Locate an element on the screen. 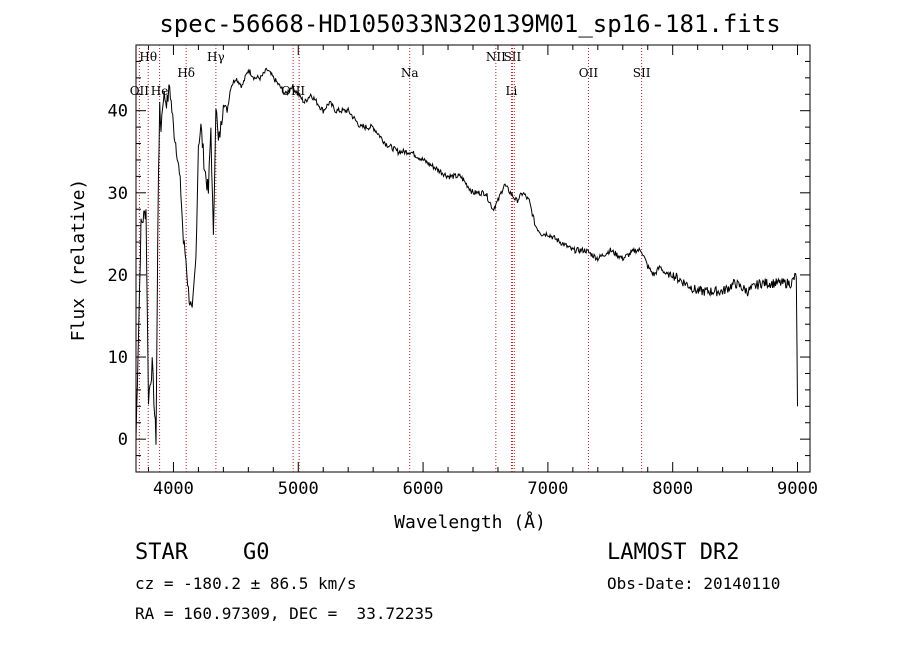 This screenshot has height=649, width=900. x-axis-label: Wavelength (Å) is located at coordinates (470, 522).